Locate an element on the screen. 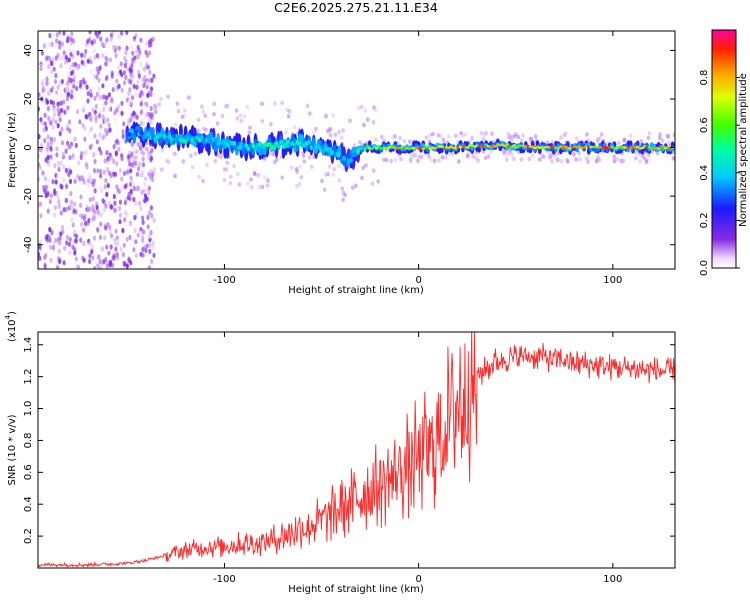  colorbar-ticks: 0.0 0.2 0.4 0.6 0.8 is located at coordinates (719, 173).